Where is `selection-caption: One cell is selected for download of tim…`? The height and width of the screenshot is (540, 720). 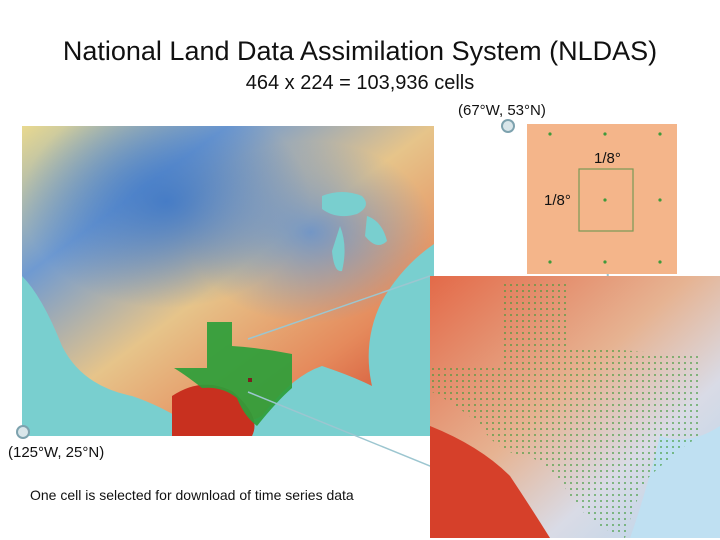 selection-caption: One cell is selected for download of tim… is located at coordinates (192, 495).